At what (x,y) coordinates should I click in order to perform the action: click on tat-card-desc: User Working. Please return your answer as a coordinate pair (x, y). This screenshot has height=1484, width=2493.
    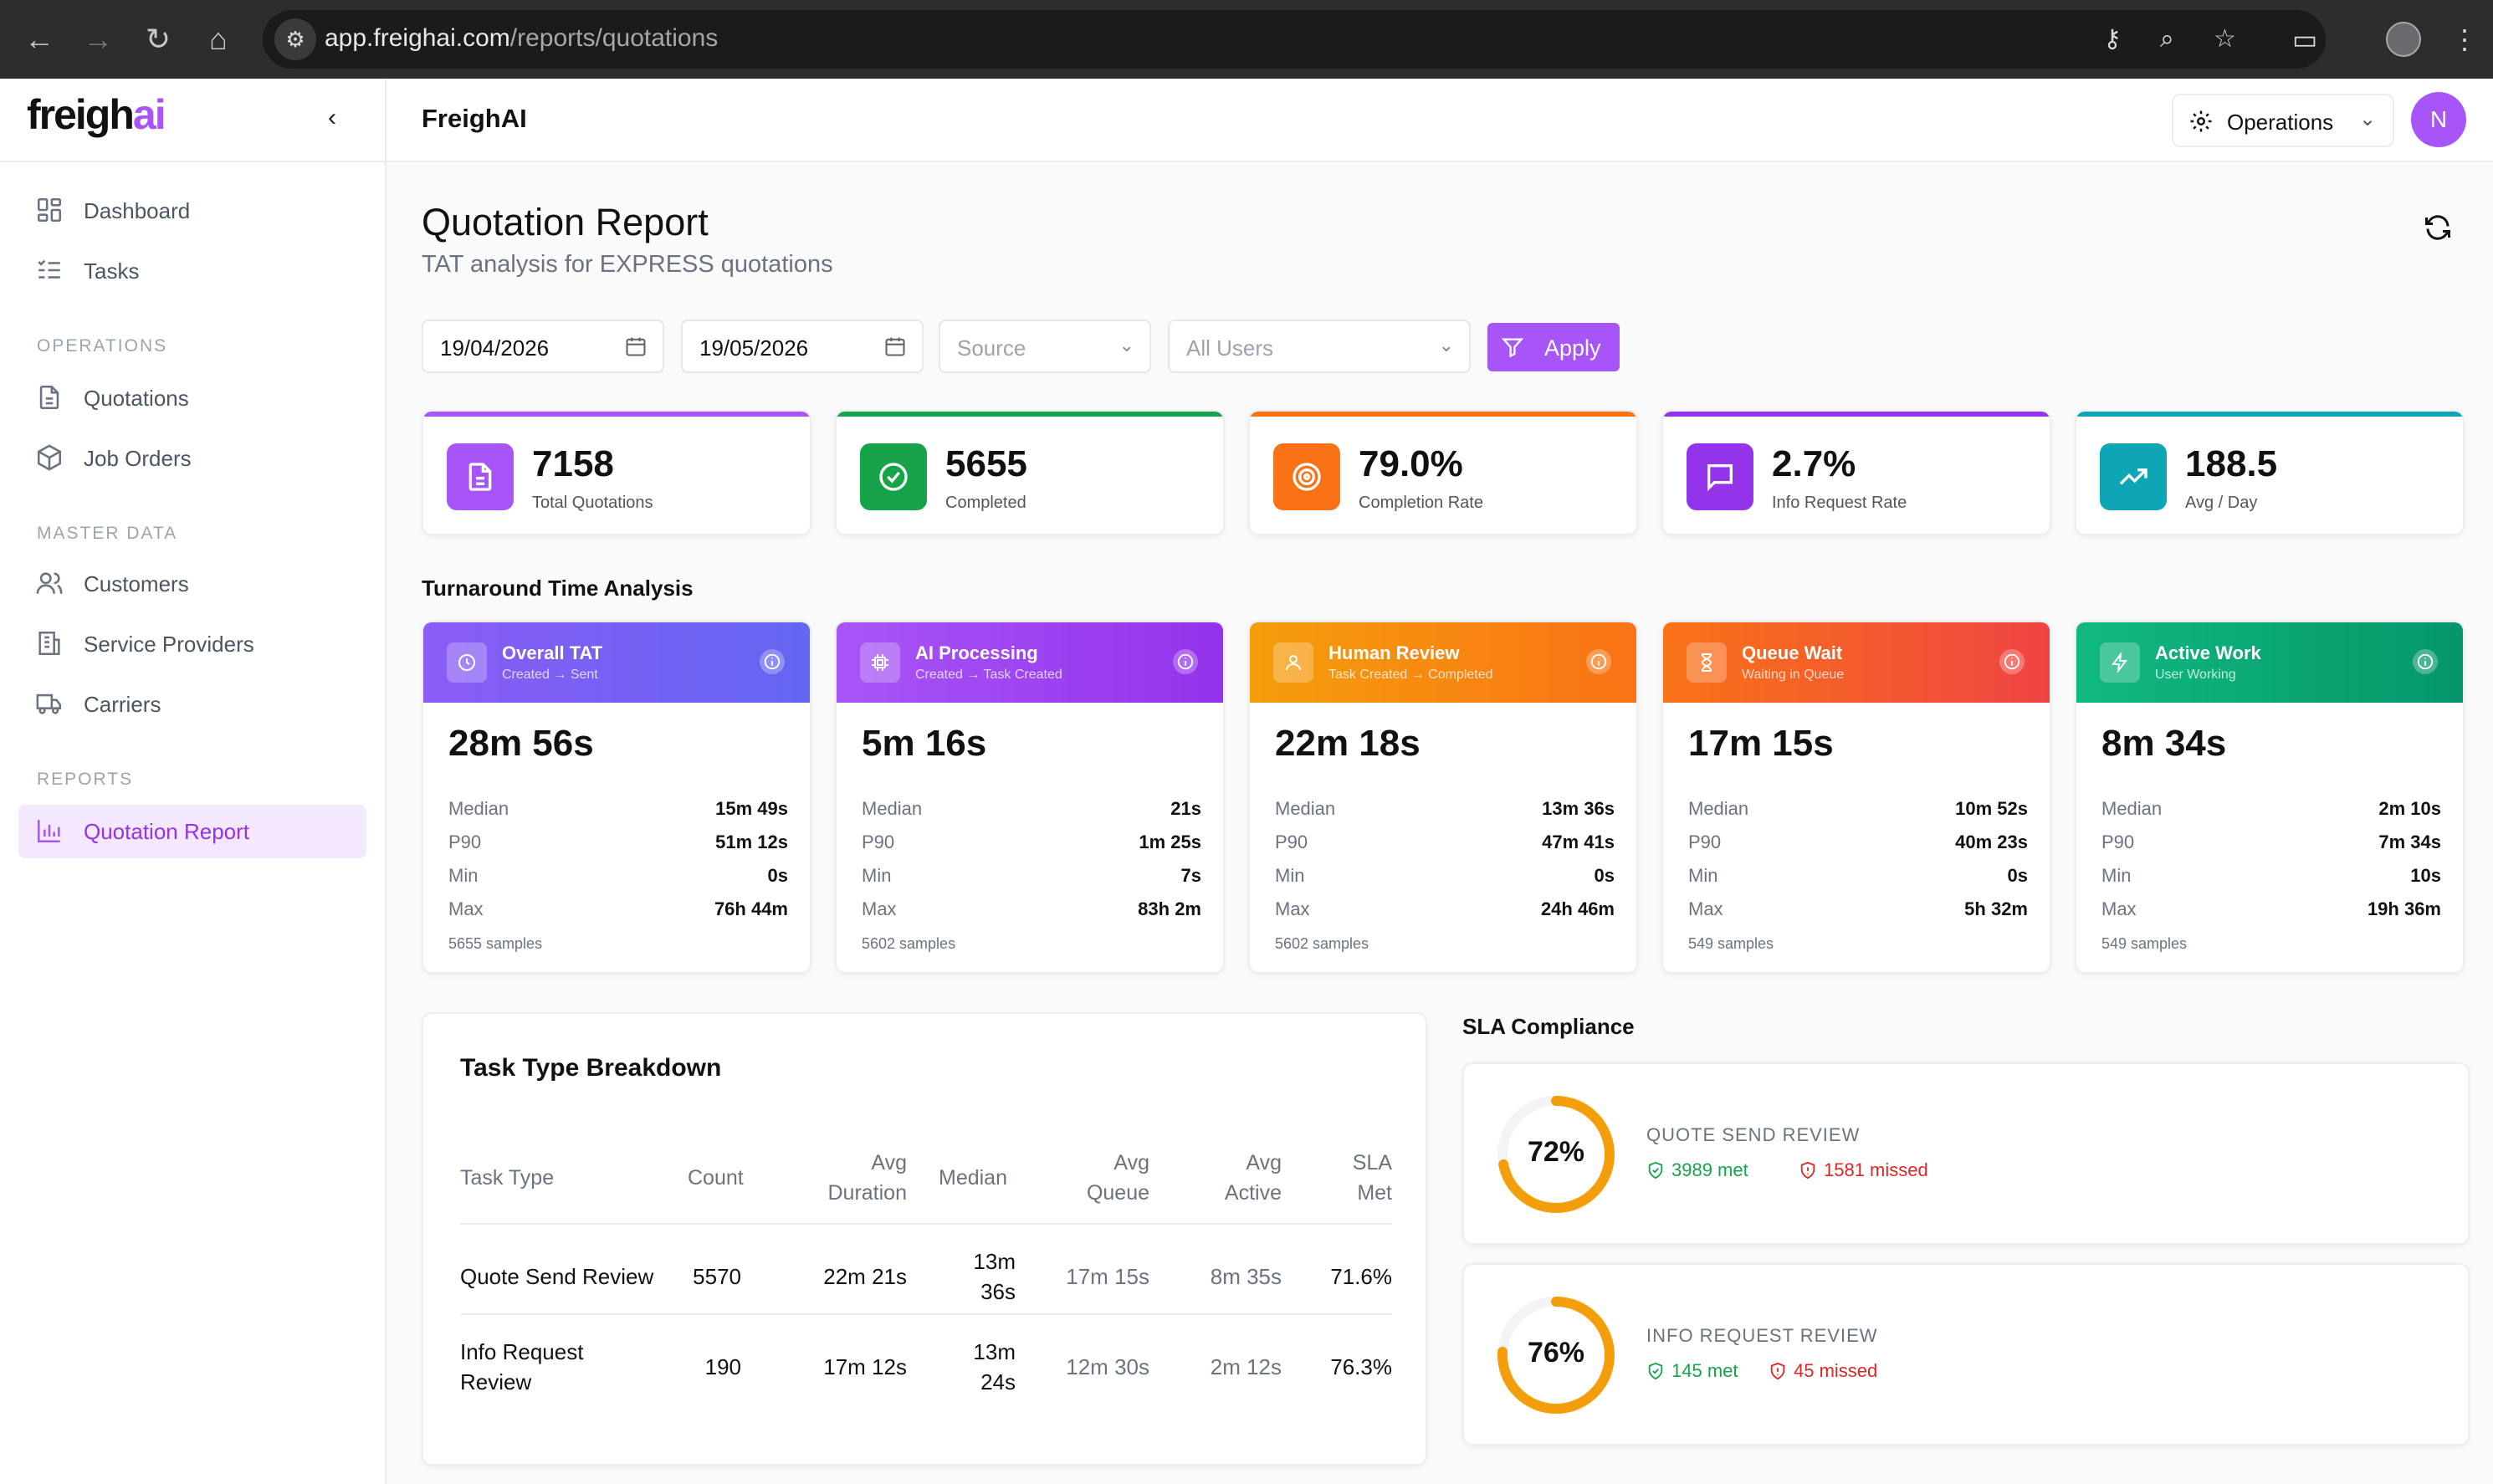
    Looking at the image, I should click on (2195, 675).